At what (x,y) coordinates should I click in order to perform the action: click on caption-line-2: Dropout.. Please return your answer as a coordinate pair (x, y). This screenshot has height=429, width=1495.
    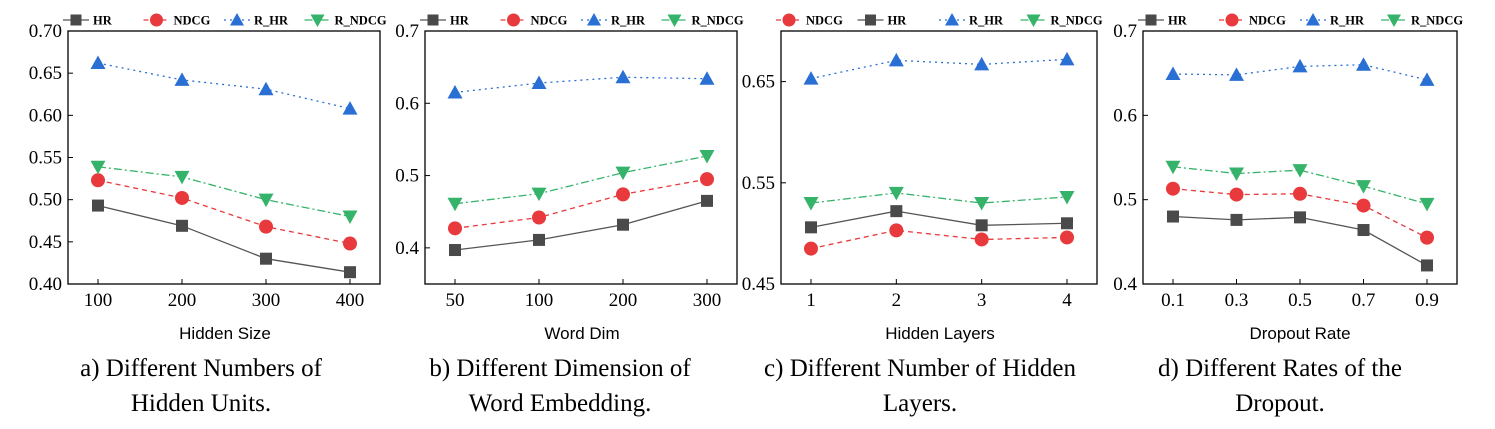
    Looking at the image, I should click on (1280, 403).